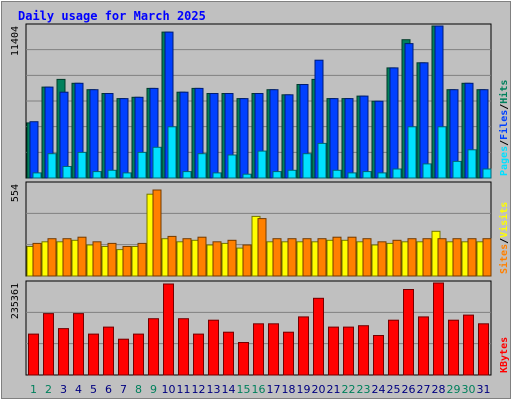  Describe the element at coordinates (48, 389) in the screenshot. I see `x-tick-label-2: 2` at that location.